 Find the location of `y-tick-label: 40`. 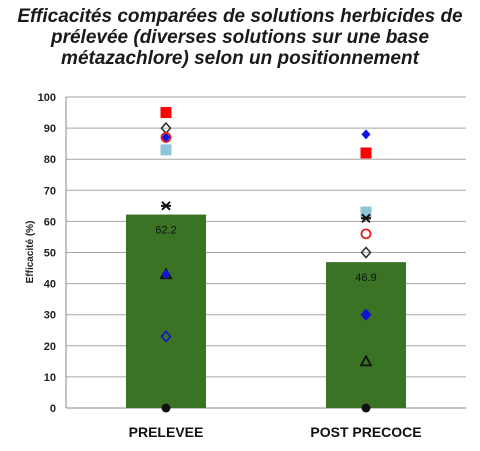

y-tick-label: 40 is located at coordinates (50, 285).